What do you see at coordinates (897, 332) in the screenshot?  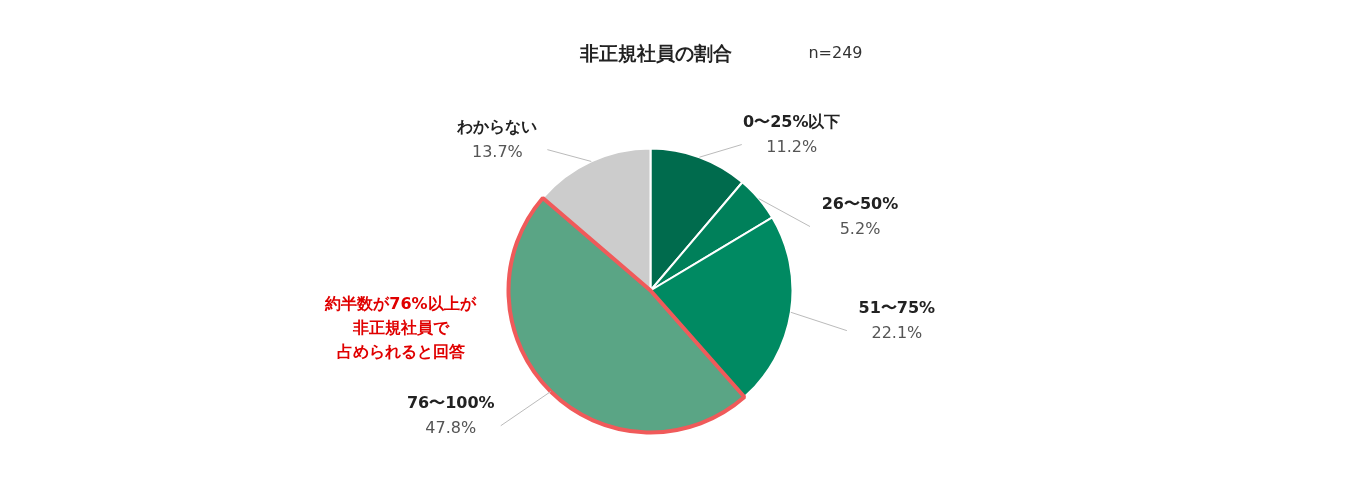 I see `data-label: 22.1%` at bounding box center [897, 332].